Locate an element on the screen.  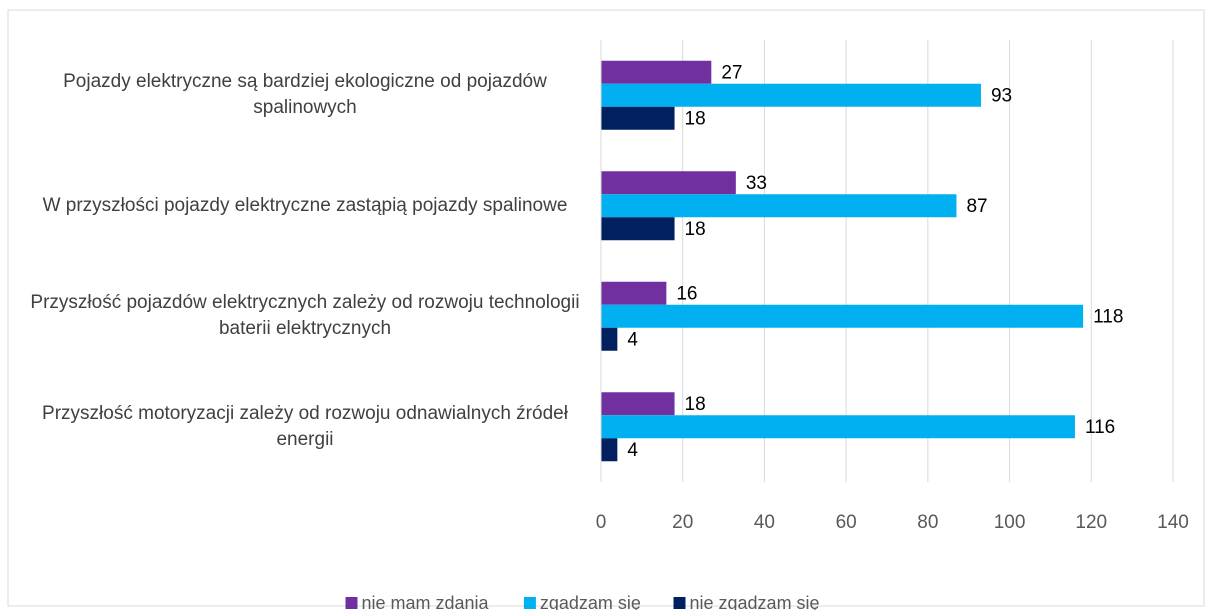
x-tick-label: 120 is located at coordinates (1091, 522).